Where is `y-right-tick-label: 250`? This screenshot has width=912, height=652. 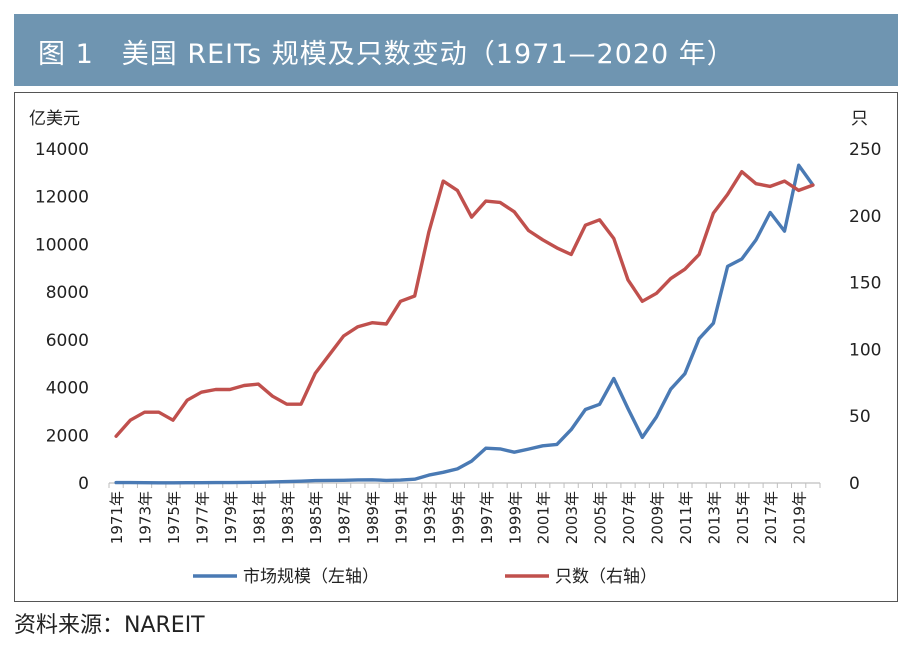 y-right-tick-label: 250 is located at coordinates (865, 150).